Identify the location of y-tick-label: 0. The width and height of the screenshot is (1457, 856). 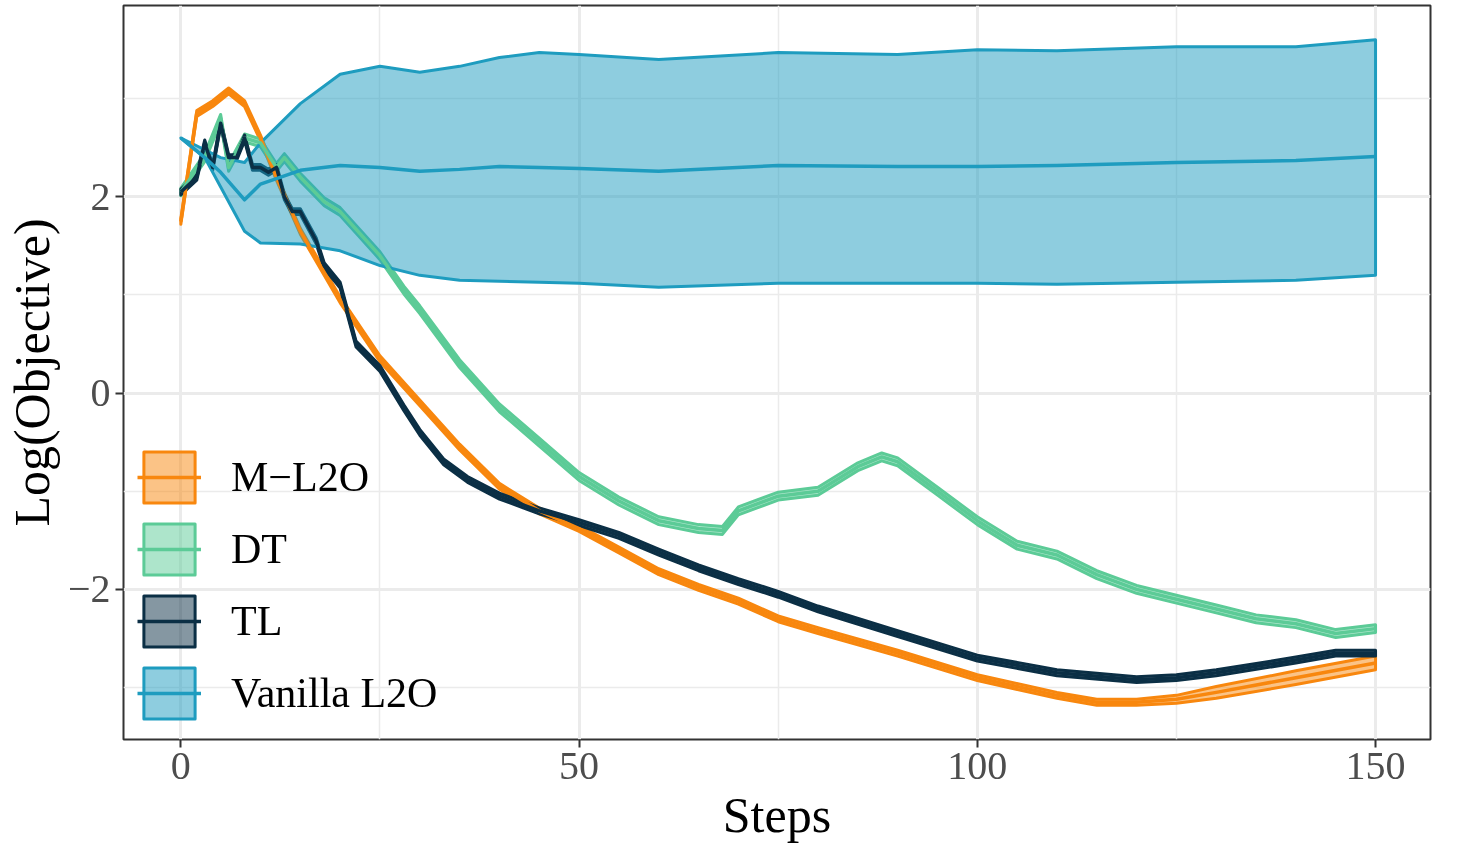
(100, 393).